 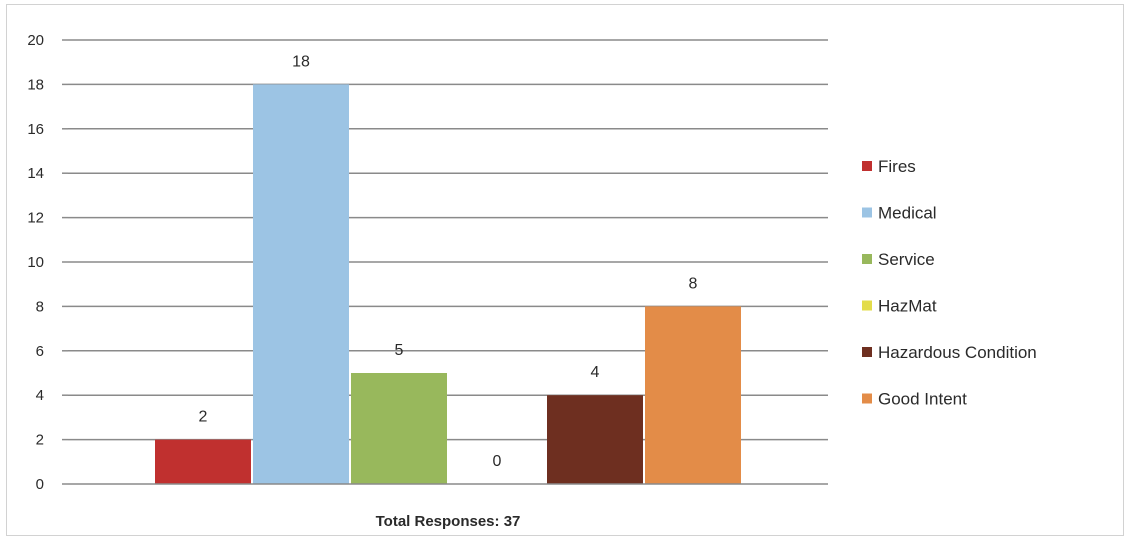 What do you see at coordinates (497, 461) in the screenshot?
I see `data-label: 0` at bounding box center [497, 461].